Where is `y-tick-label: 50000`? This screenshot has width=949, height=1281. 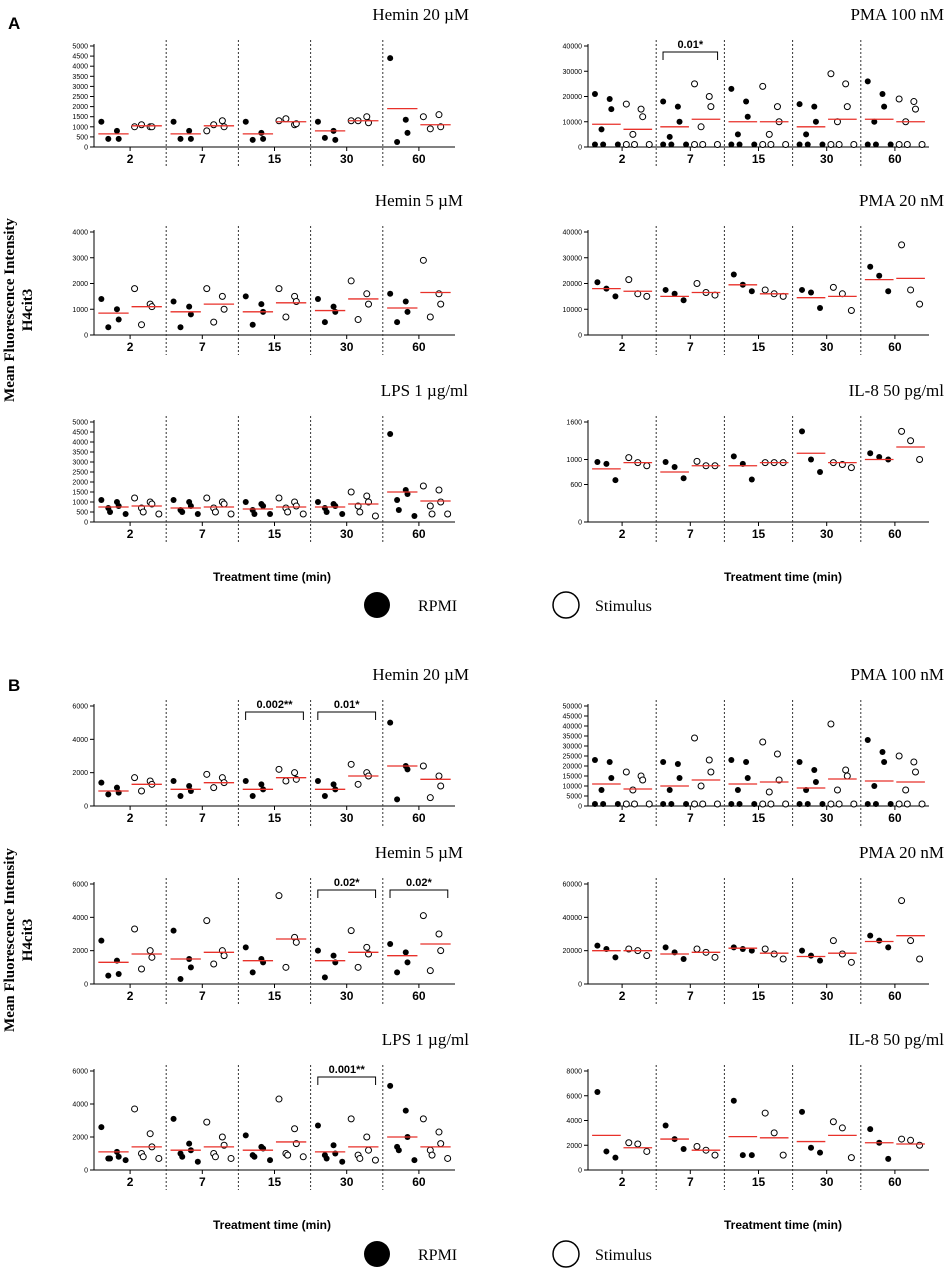
y-tick-label: 50000 is located at coordinates (573, 707).